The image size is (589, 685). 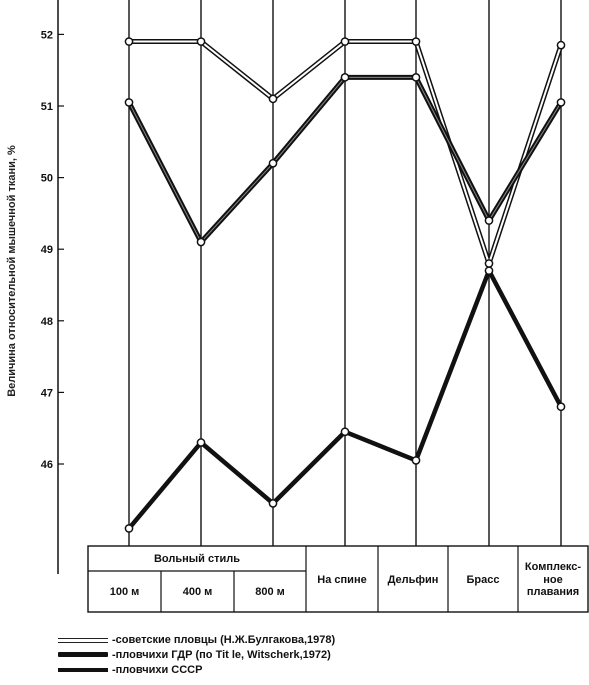 I want to click on category-table, so click(x=338, y=579).